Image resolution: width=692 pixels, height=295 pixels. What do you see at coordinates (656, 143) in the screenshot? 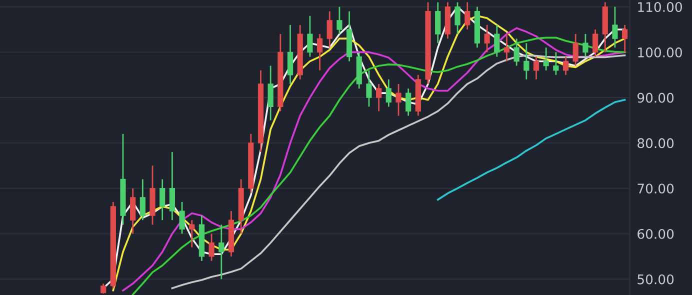
I see `y-tick-label: 80.00` at bounding box center [656, 143].